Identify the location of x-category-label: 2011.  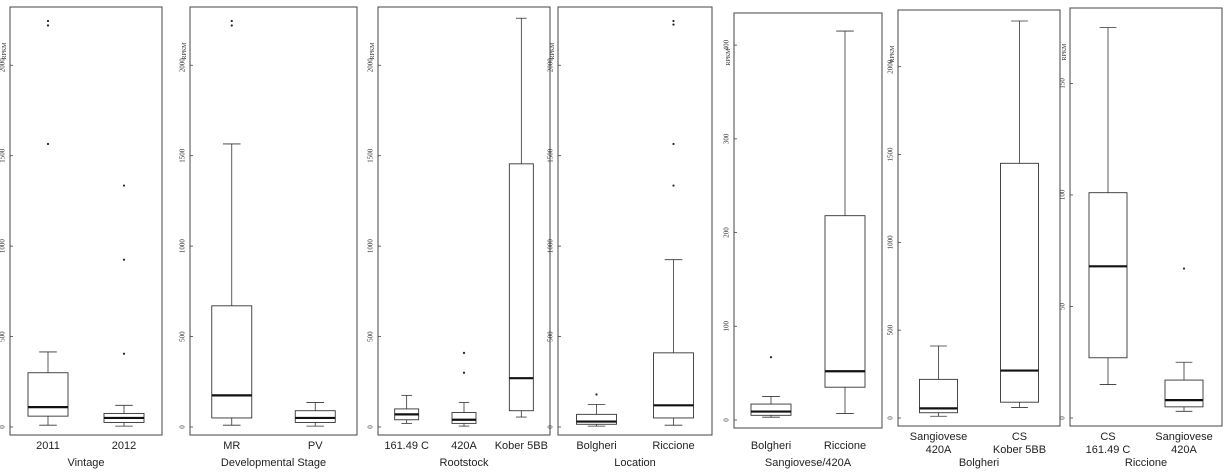
(48, 446).